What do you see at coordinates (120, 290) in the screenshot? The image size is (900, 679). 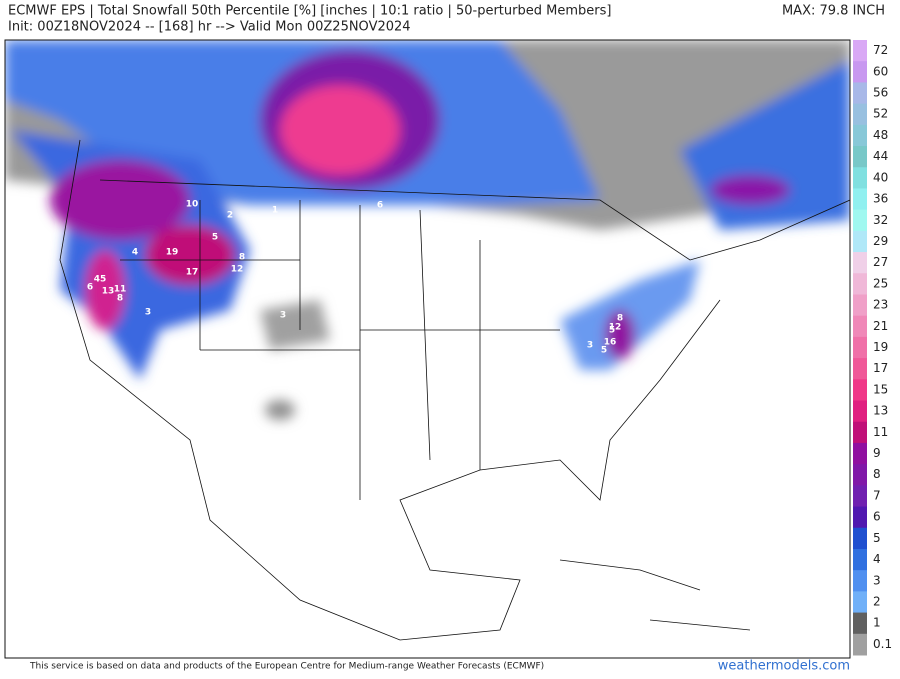 I see `map-label: 11` at bounding box center [120, 290].